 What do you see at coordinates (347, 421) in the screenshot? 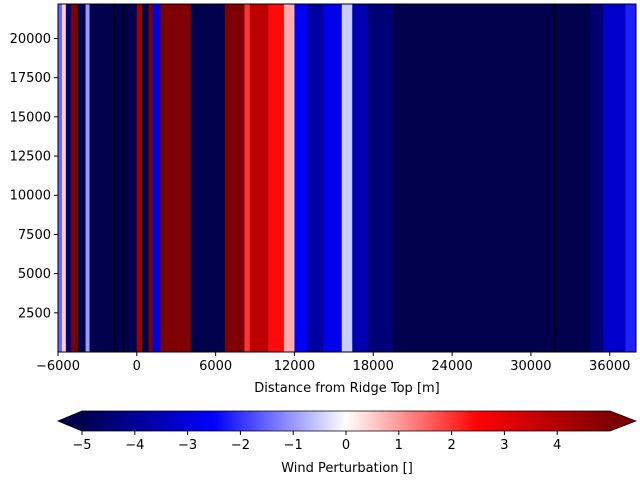
I see `colorbar-gradient` at bounding box center [347, 421].